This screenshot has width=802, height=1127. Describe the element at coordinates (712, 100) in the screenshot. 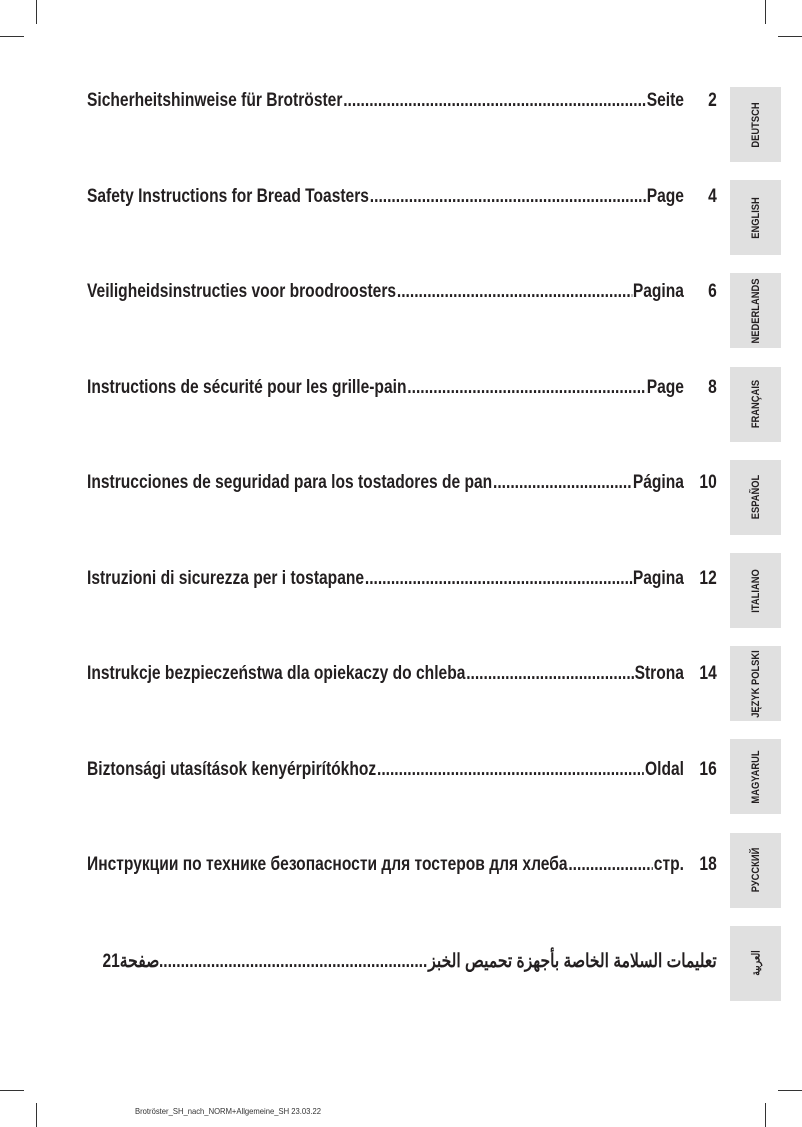

I see `page-number: 2` at that location.